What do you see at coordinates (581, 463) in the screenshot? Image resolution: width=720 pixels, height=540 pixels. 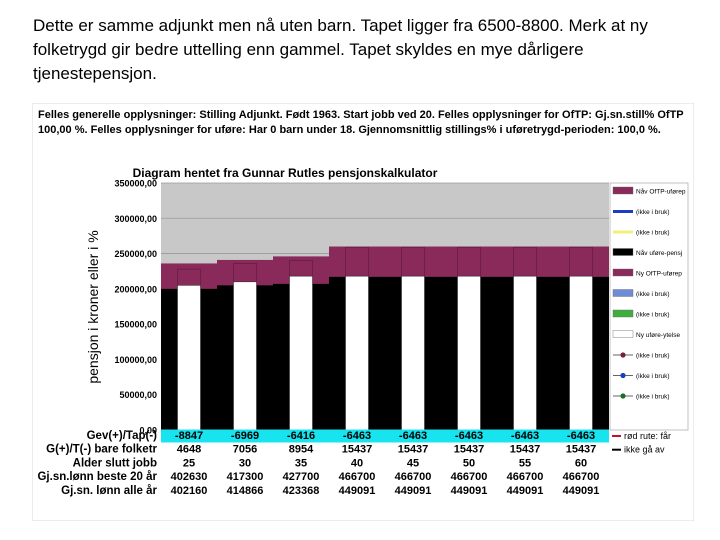 I see `table-cell: 60` at bounding box center [581, 463].